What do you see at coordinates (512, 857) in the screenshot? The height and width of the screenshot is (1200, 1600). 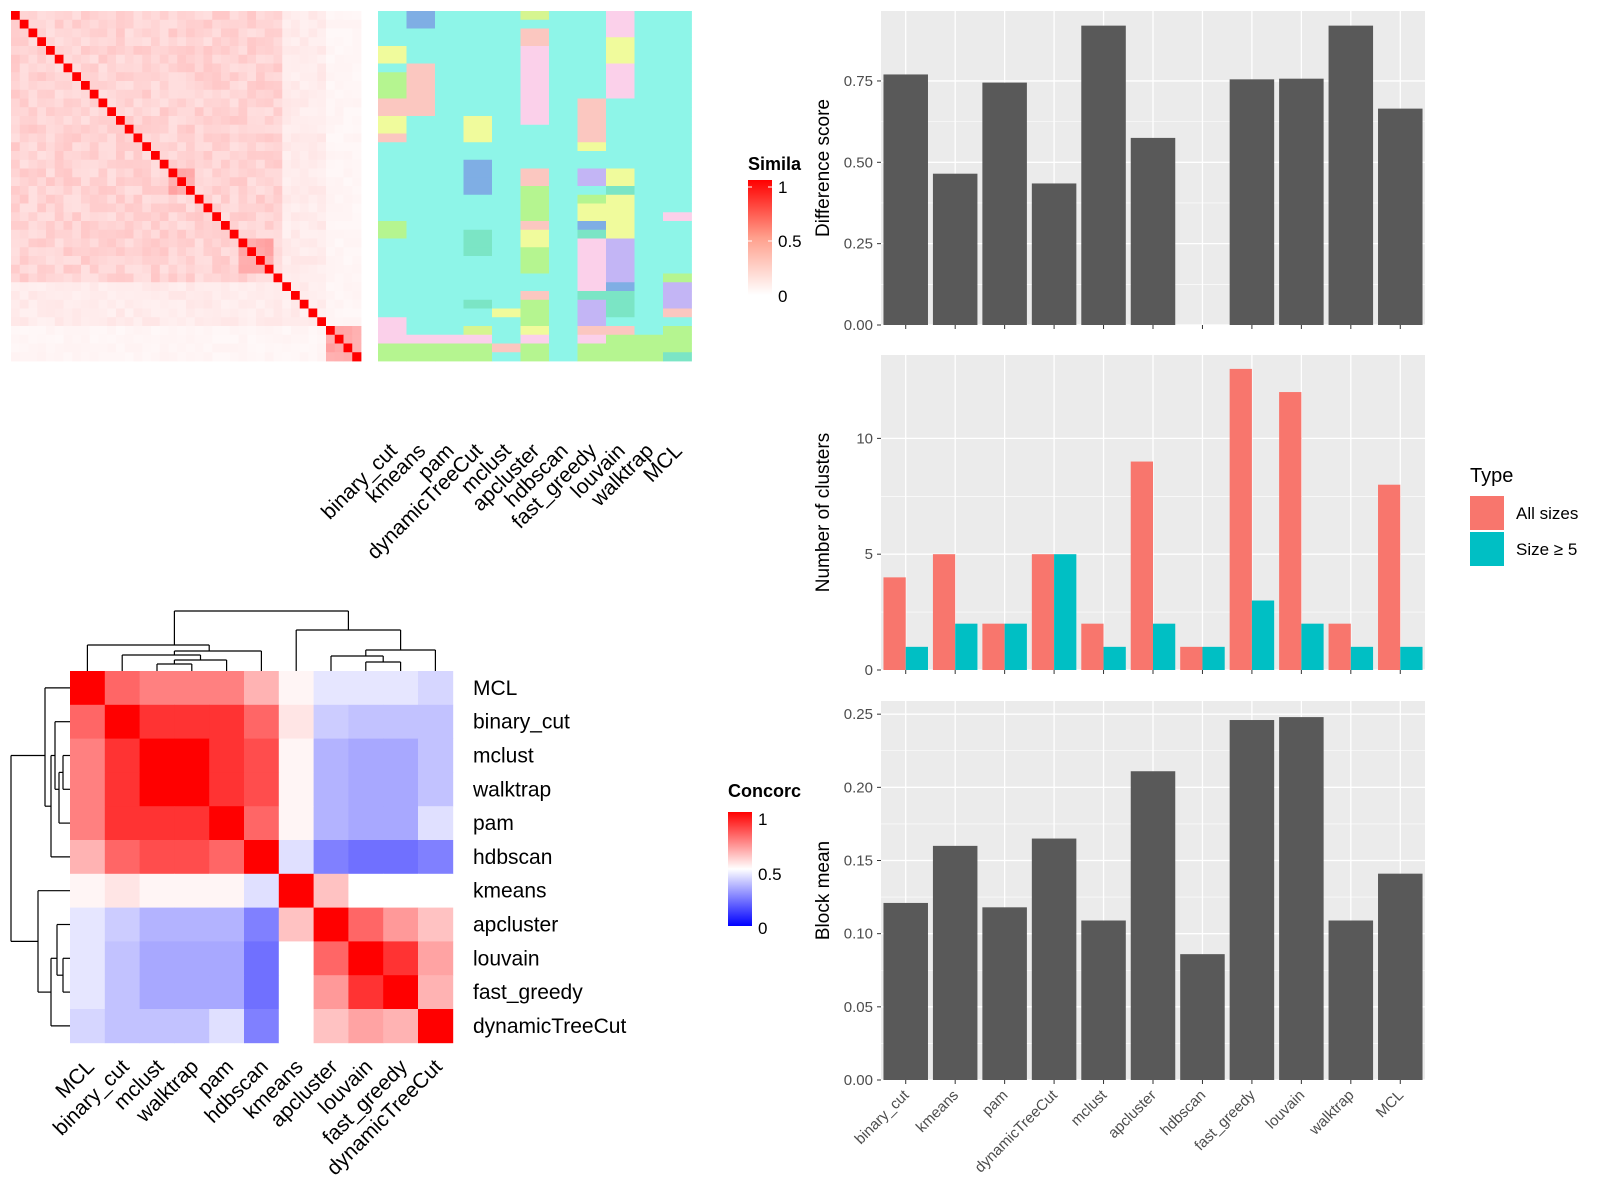 I see `concordance-row-label: hdbscan` at bounding box center [512, 857].